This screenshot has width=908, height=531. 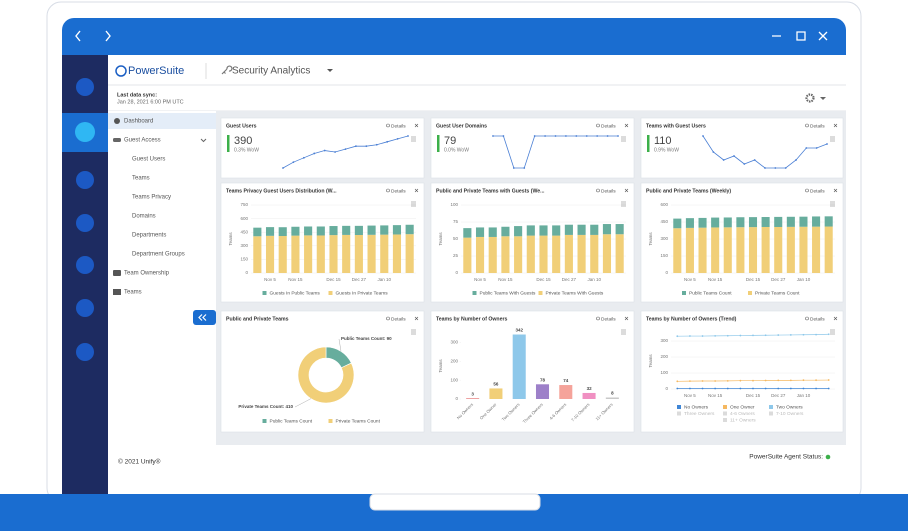 I want to click on agent-status: PowerSuite Agent Status:, so click(x=786, y=457).